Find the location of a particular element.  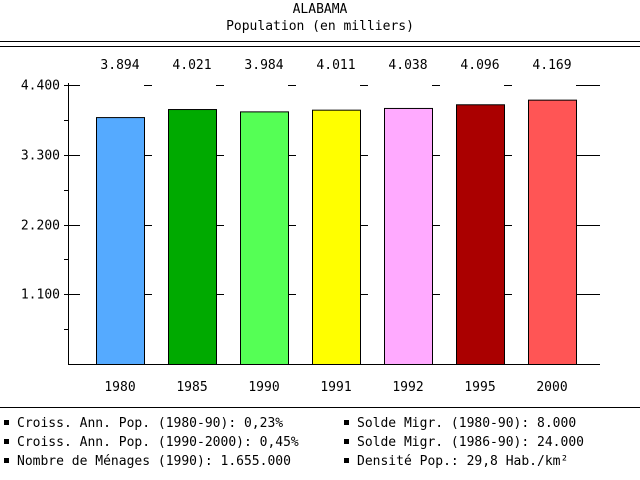

bar-2000 is located at coordinates (552, 232).